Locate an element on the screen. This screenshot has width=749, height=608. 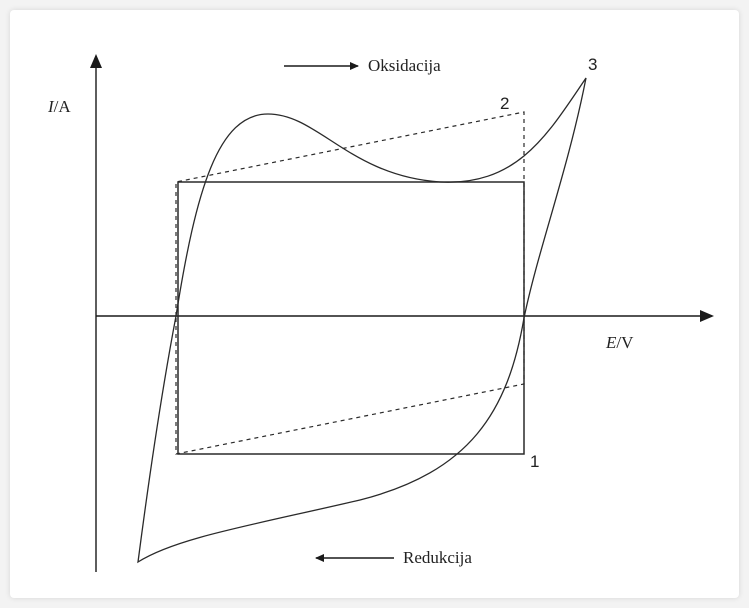
curve-2-label: 2 is located at coordinates (504, 103).